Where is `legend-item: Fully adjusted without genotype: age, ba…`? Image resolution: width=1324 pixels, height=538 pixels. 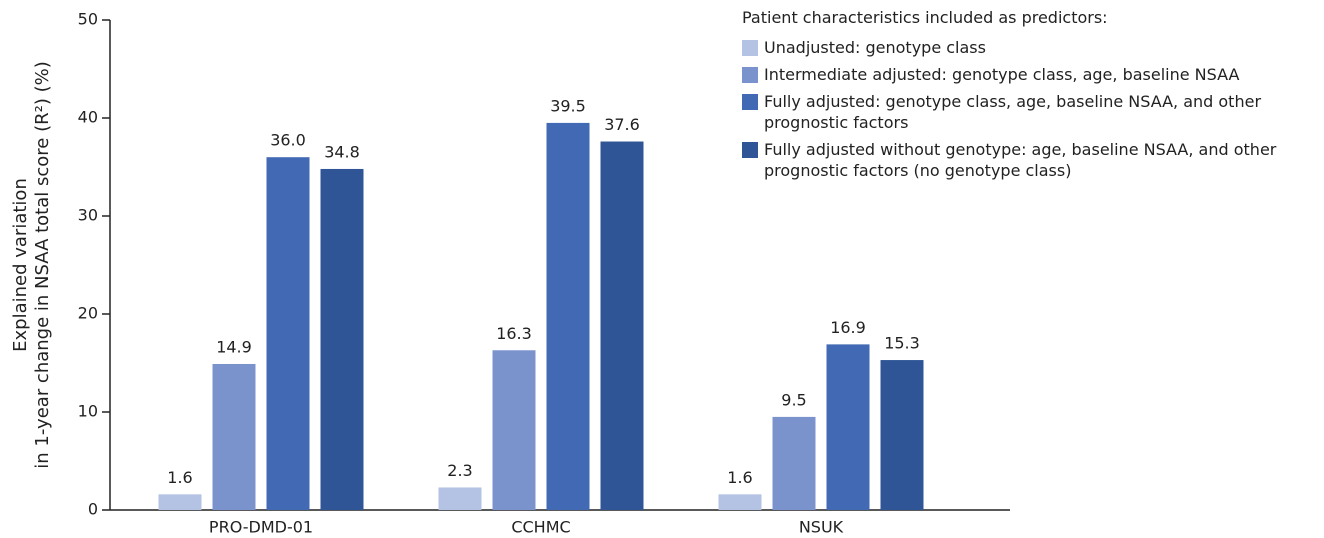
legend-item: Fully adjusted without genotype: age, ba… is located at coordinates (1032, 160).